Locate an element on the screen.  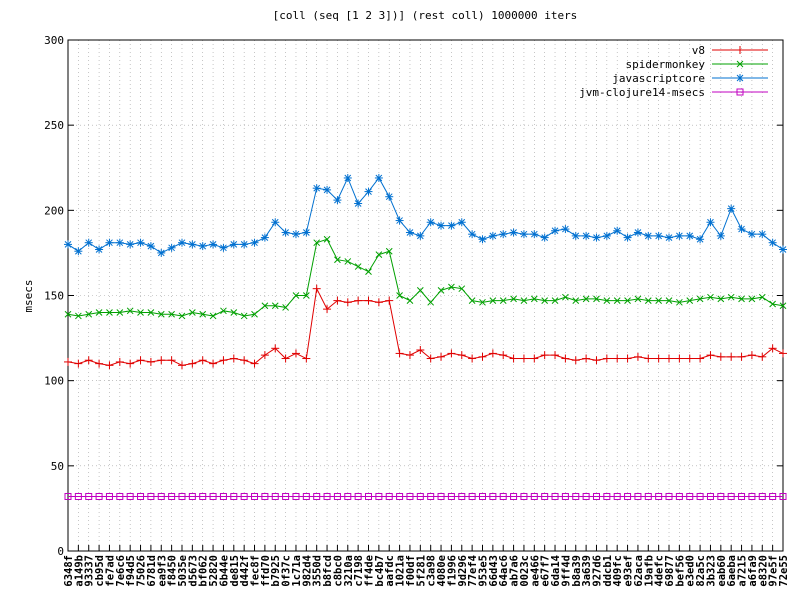
x-tick-label: ff4de is located at coordinates (370, 571).